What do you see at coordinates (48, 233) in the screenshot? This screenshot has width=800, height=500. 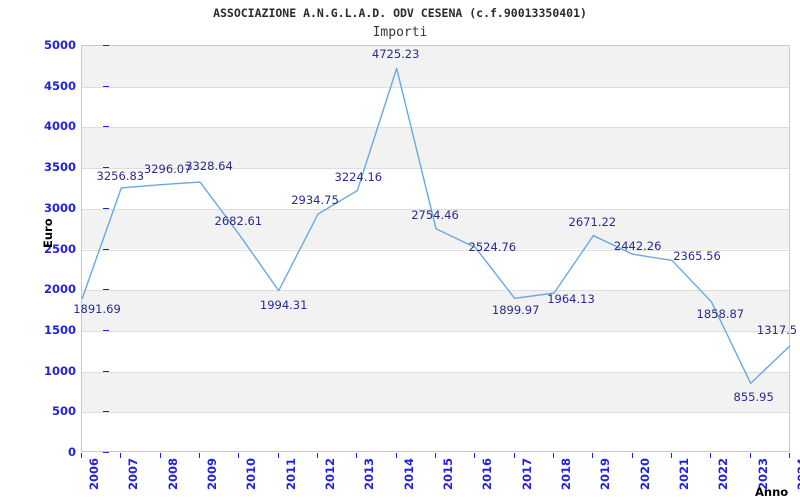 I see `y-axis-title: Euro` at bounding box center [48, 233].